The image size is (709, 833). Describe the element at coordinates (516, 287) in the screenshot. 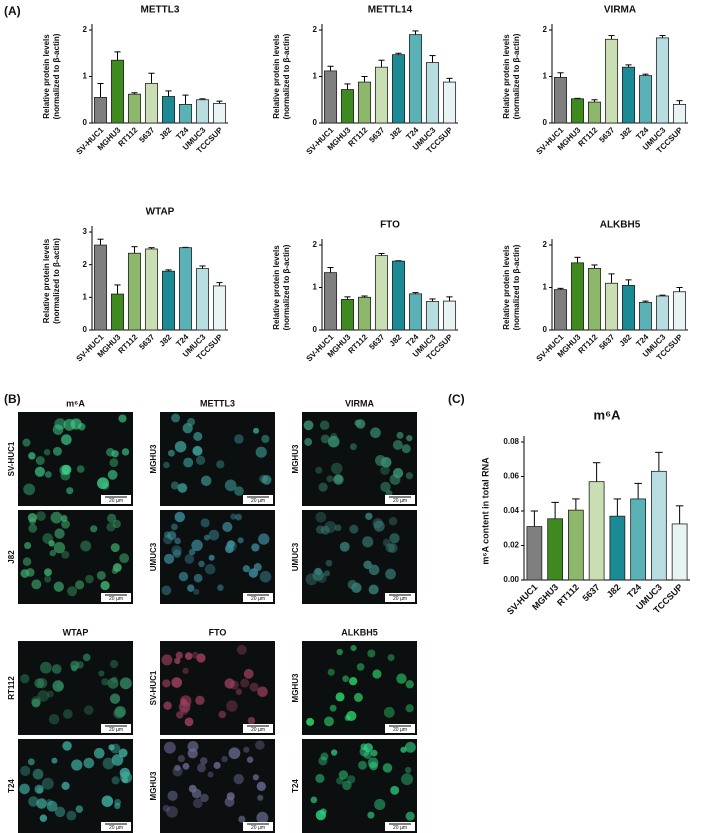

I see `y-axis-label: (normalized to β-actin)` at that location.